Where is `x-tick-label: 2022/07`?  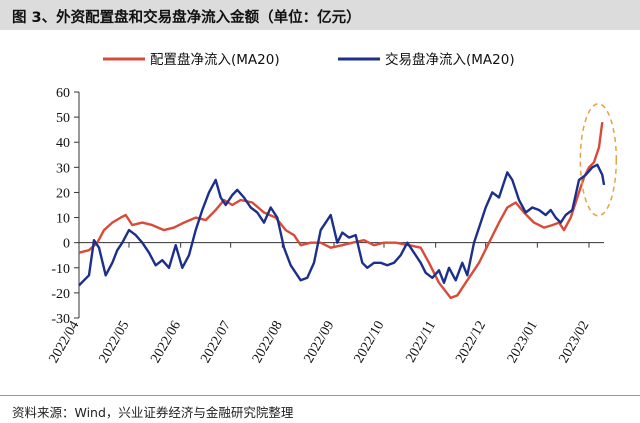 x-tick-label: 2022/07 is located at coordinates (216, 342).